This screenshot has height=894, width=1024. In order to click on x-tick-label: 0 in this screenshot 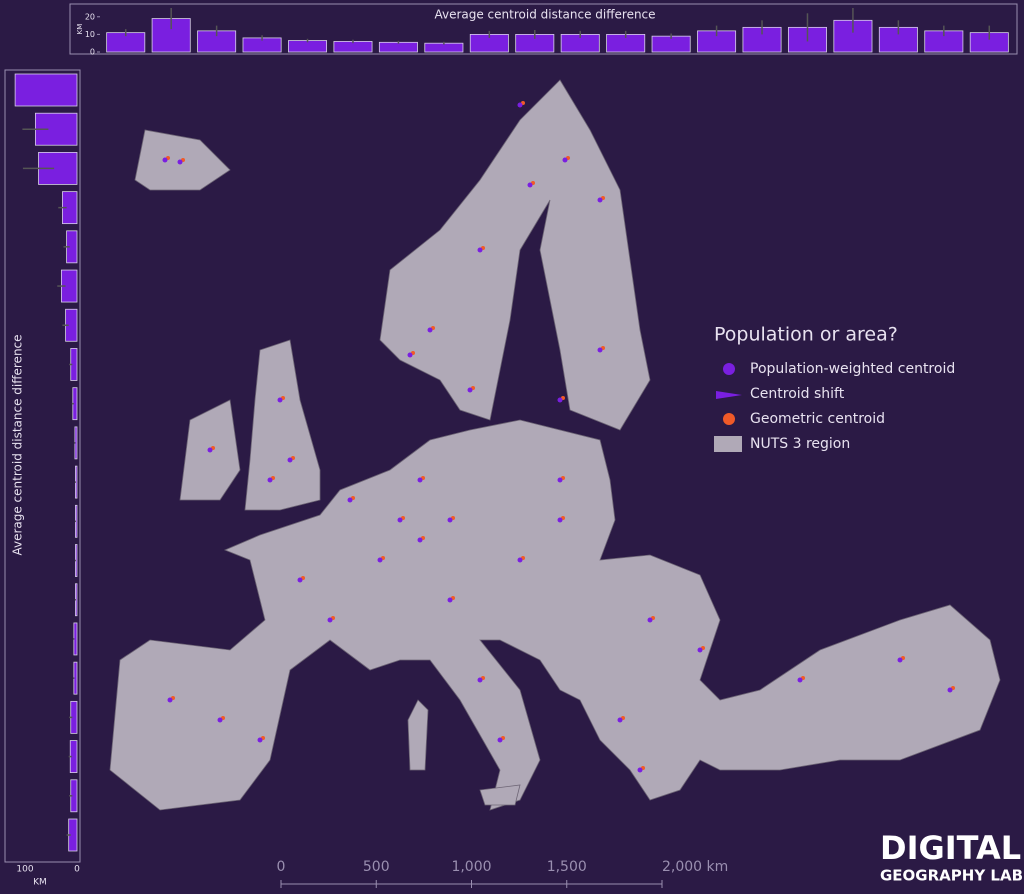, I will do `click(77, 870)`.